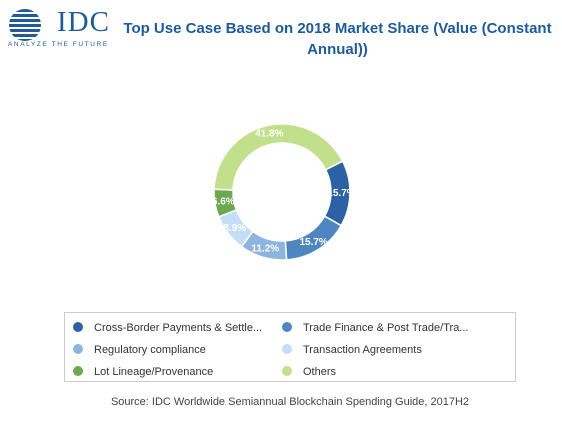 This screenshot has height=429, width=562. What do you see at coordinates (362, 350) in the screenshot?
I see `legend-label: Transaction Agreements` at bounding box center [362, 350].